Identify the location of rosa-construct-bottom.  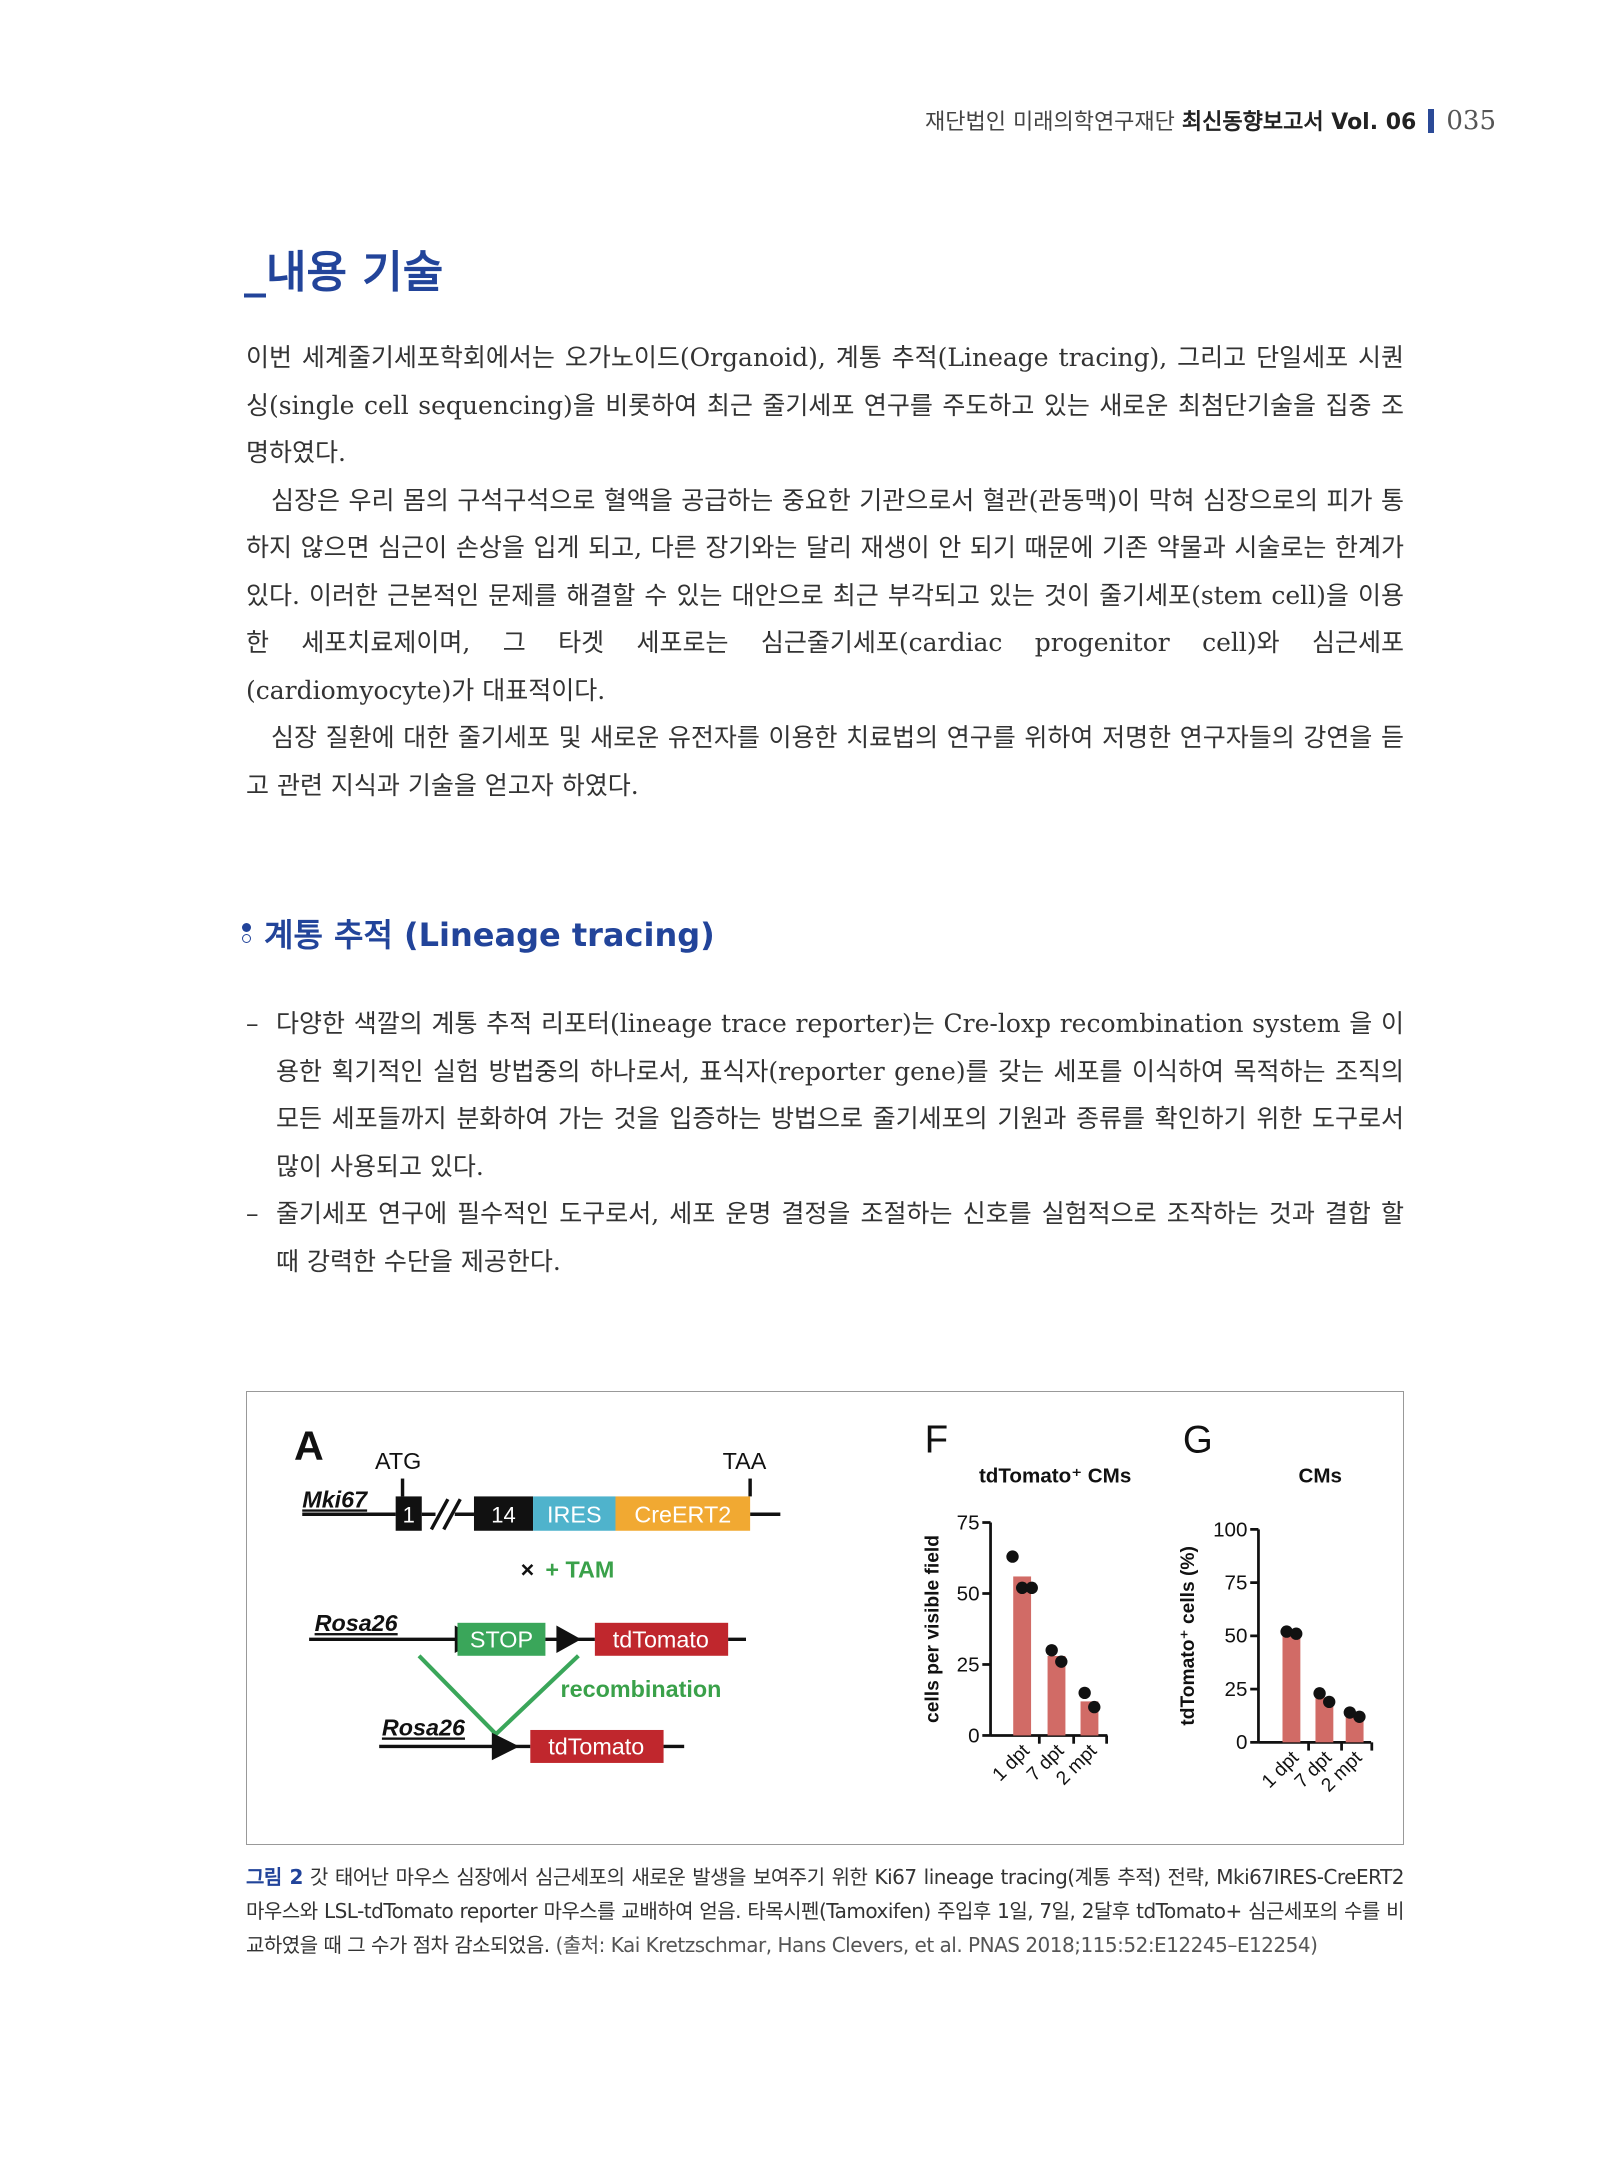
(532, 1746).